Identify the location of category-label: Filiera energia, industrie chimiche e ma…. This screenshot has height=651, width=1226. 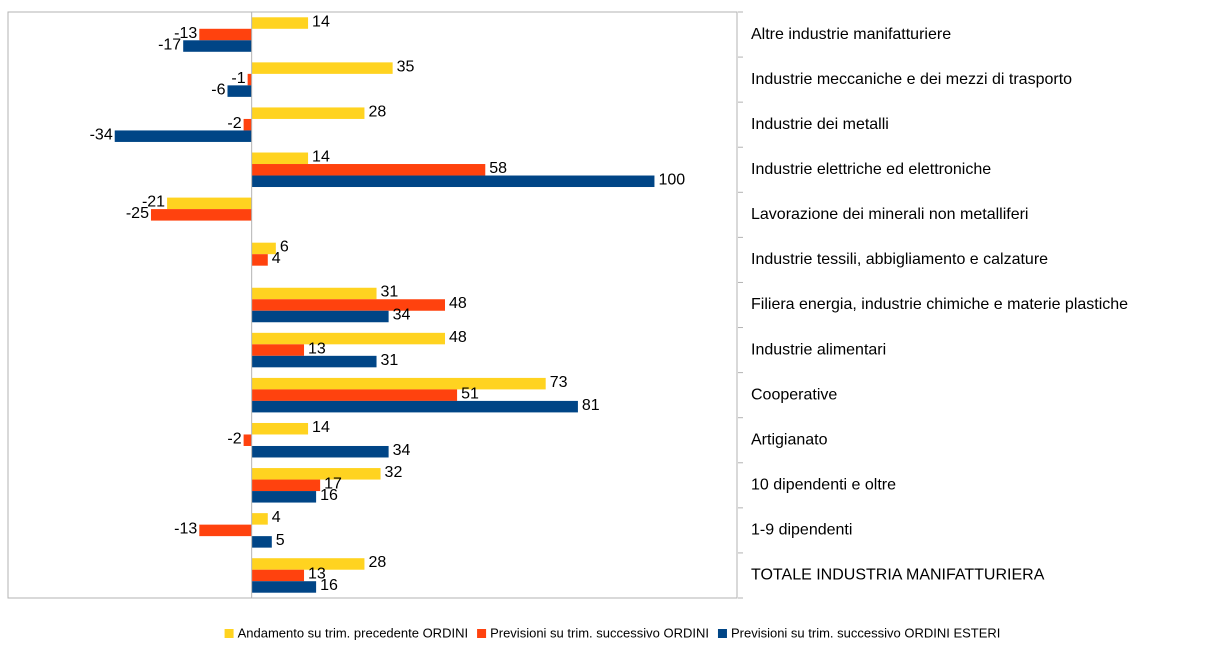
(939, 304).